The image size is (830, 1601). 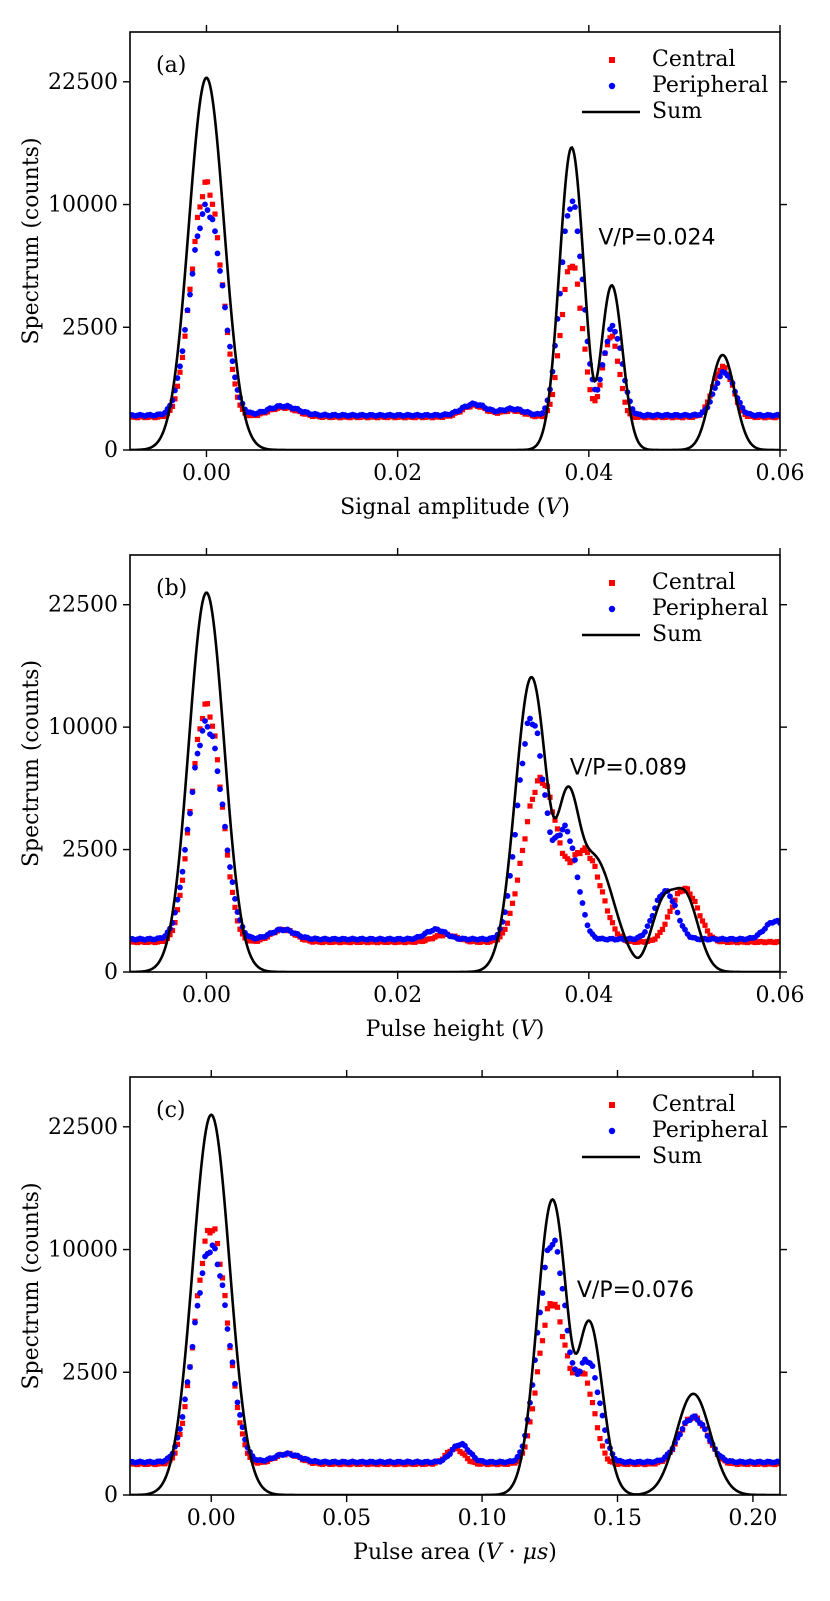 I want to click on x-axis-label: Pulse area (V · μs), so click(x=455, y=1552).